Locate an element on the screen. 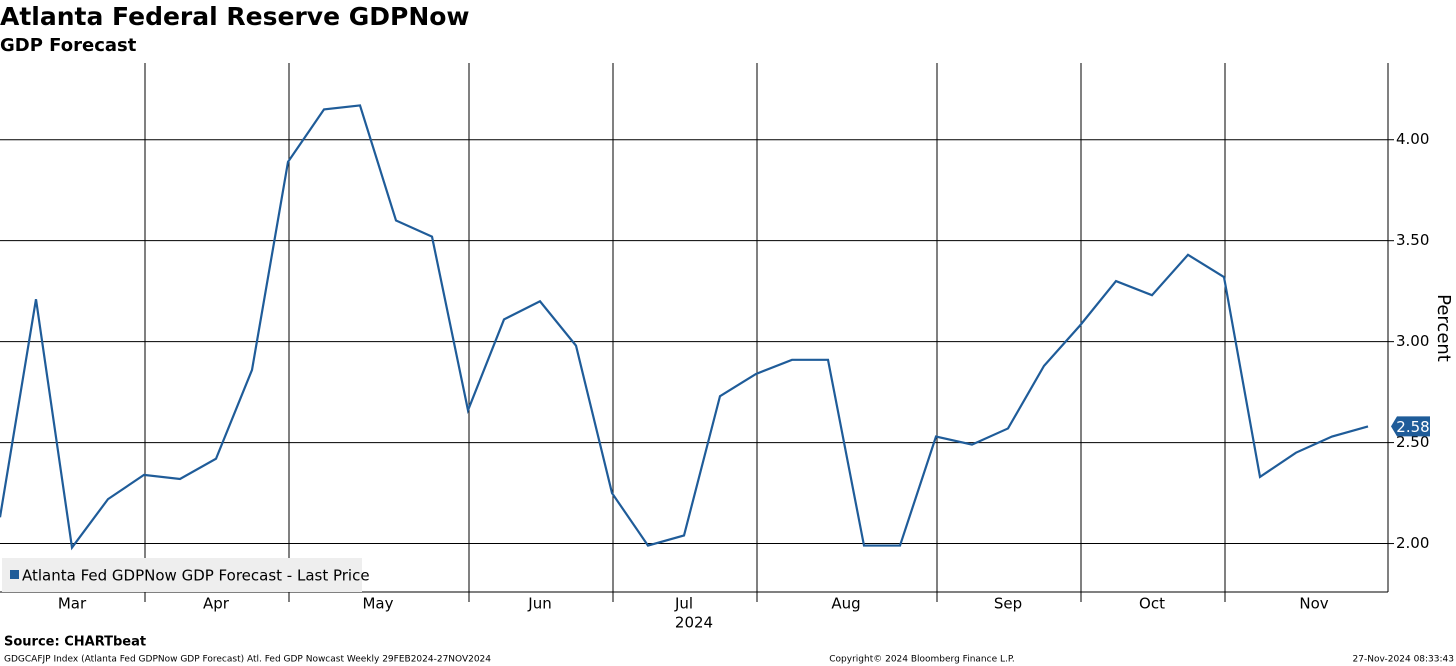 This screenshot has width=1456, height=666. y-tick-label: 2.00 is located at coordinates (1412, 543).